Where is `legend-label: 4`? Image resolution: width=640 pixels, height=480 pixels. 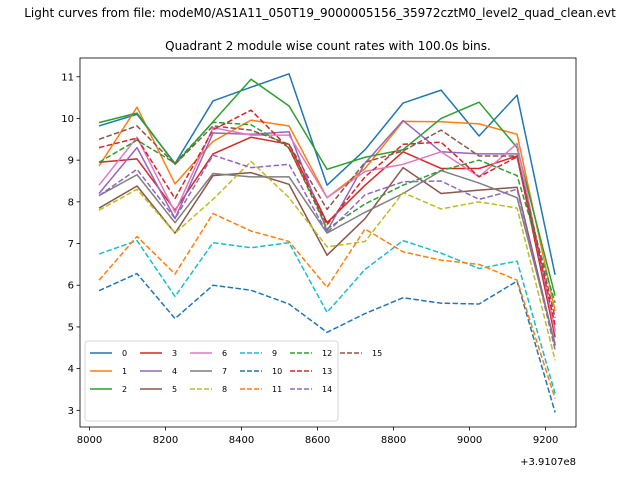
legend-label: 4 is located at coordinates (174, 371).